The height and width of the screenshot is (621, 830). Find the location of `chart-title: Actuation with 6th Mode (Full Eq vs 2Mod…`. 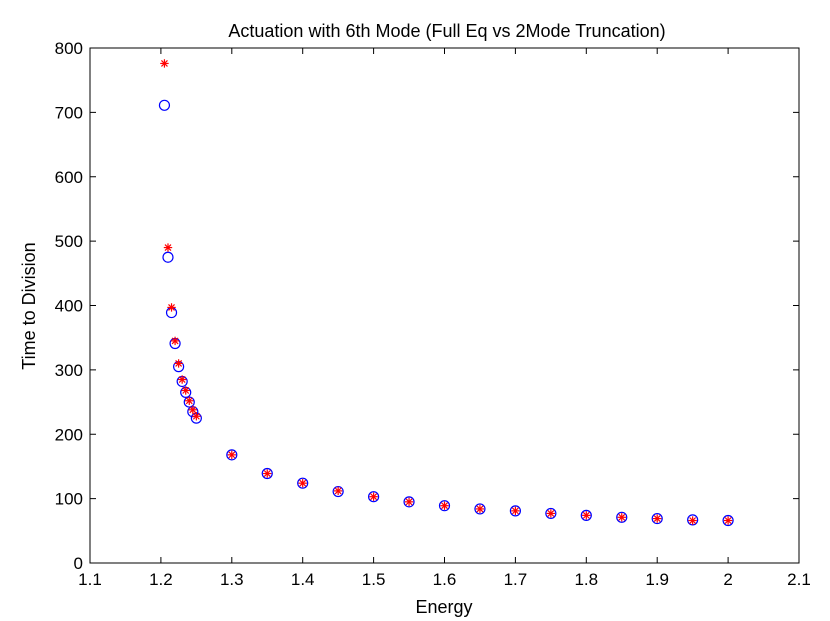

chart-title: Actuation with 6th Mode (Full Eq vs 2Mod… is located at coordinates (446, 31).